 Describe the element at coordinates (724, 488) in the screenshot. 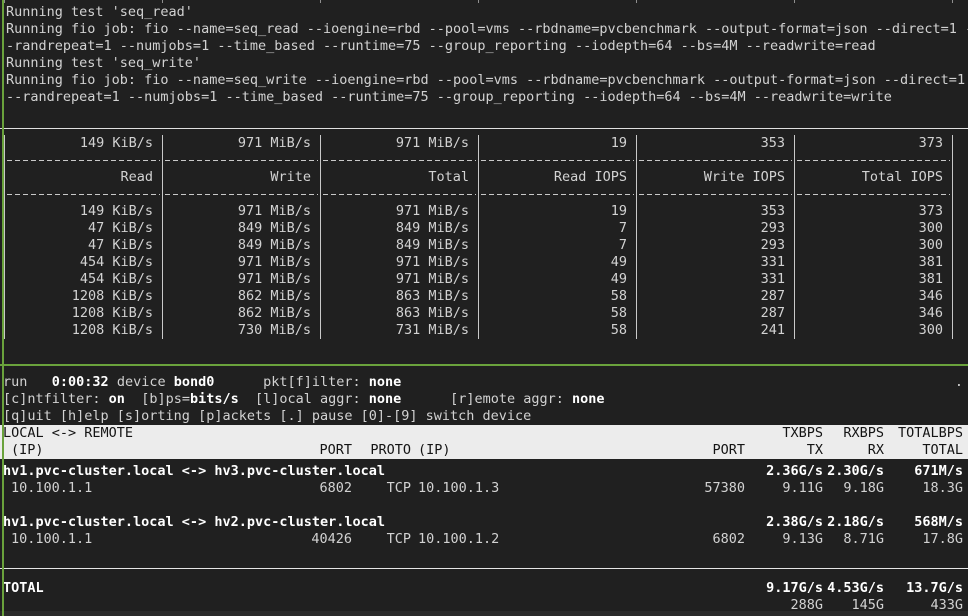

I see `remote-port: 57380` at that location.